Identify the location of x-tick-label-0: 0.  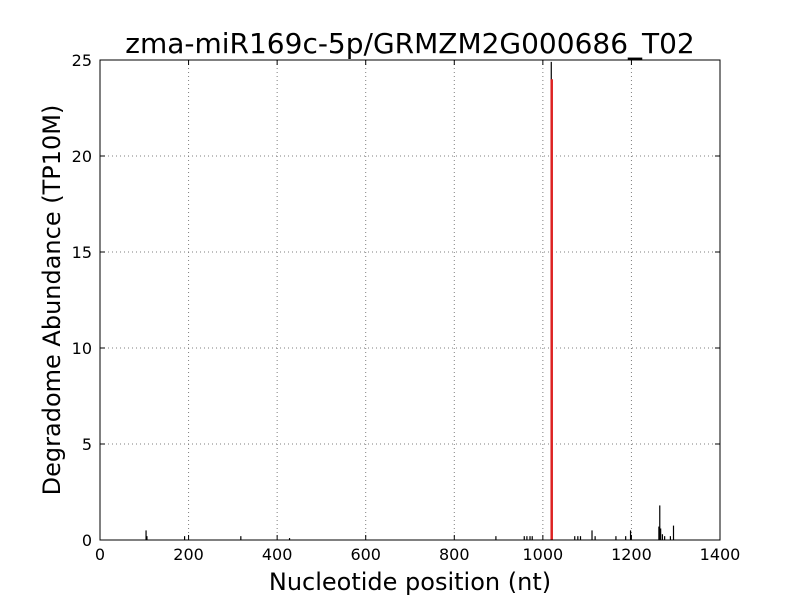
(100, 554).